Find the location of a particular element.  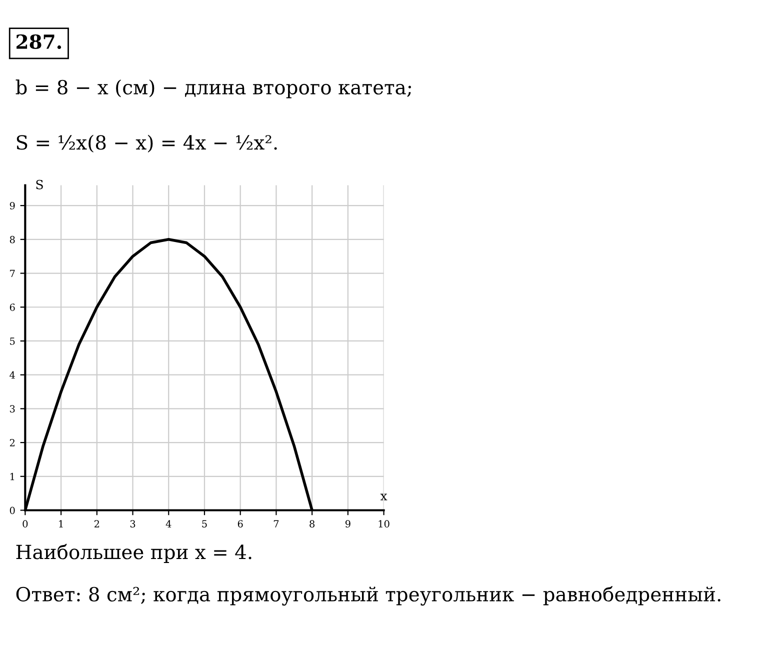

x-tick-label: 3 is located at coordinates (133, 524).